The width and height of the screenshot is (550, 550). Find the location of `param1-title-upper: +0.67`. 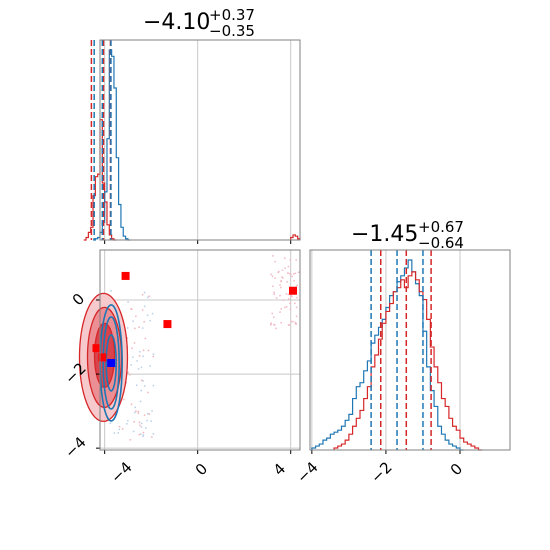

param1-title-upper: +0.67 is located at coordinates (441, 227).